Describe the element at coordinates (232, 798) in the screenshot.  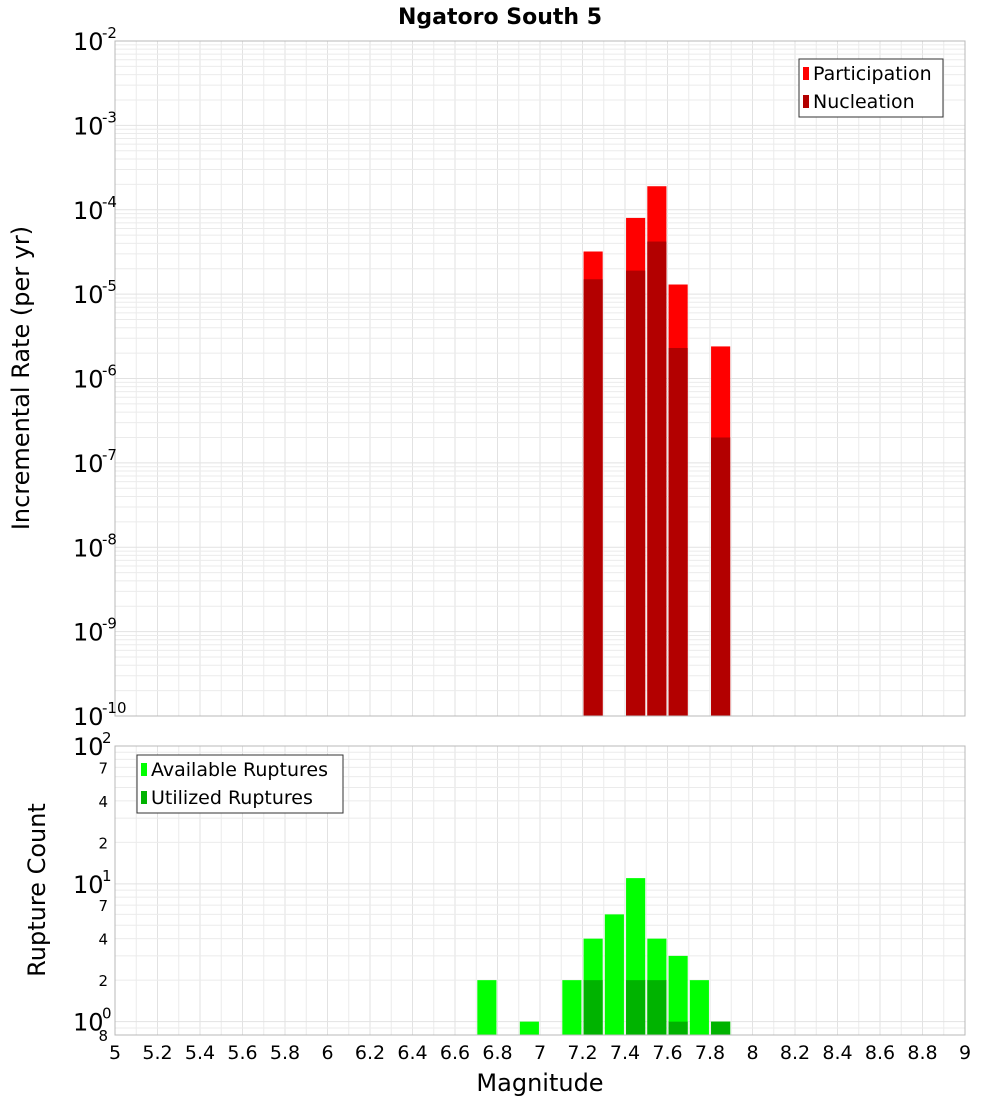
I see `count-legend-label: Utilized Ruptures` at that location.